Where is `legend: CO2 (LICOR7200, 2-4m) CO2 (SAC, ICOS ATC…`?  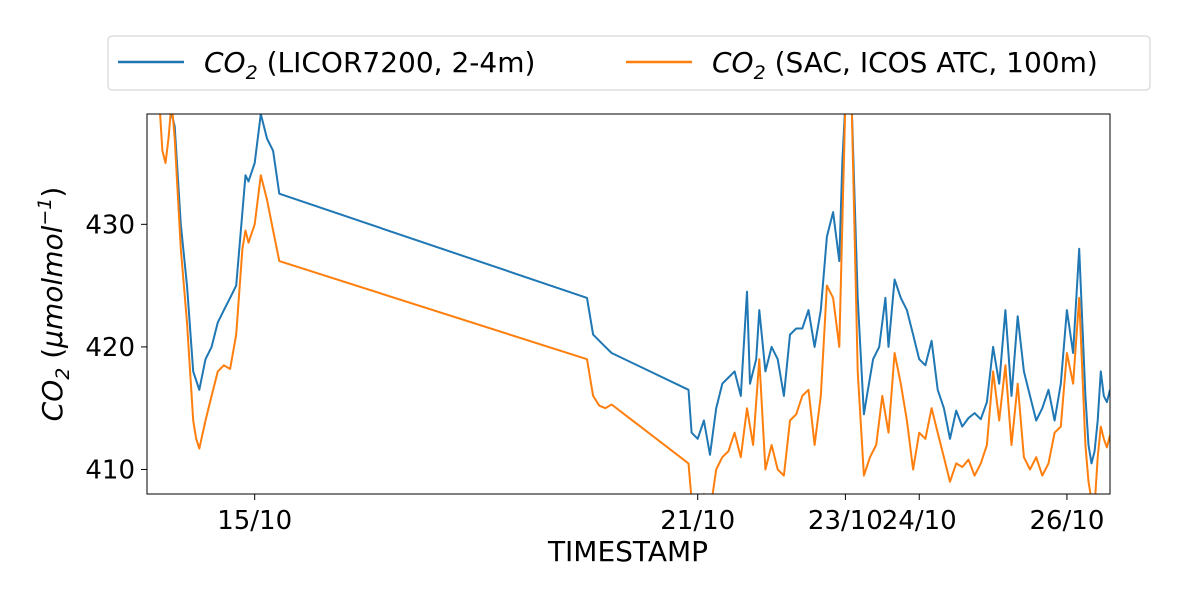 legend: CO2 (LICOR7200, 2-4m) CO2 (SAC, ICOS ATC… is located at coordinates (629, 63).